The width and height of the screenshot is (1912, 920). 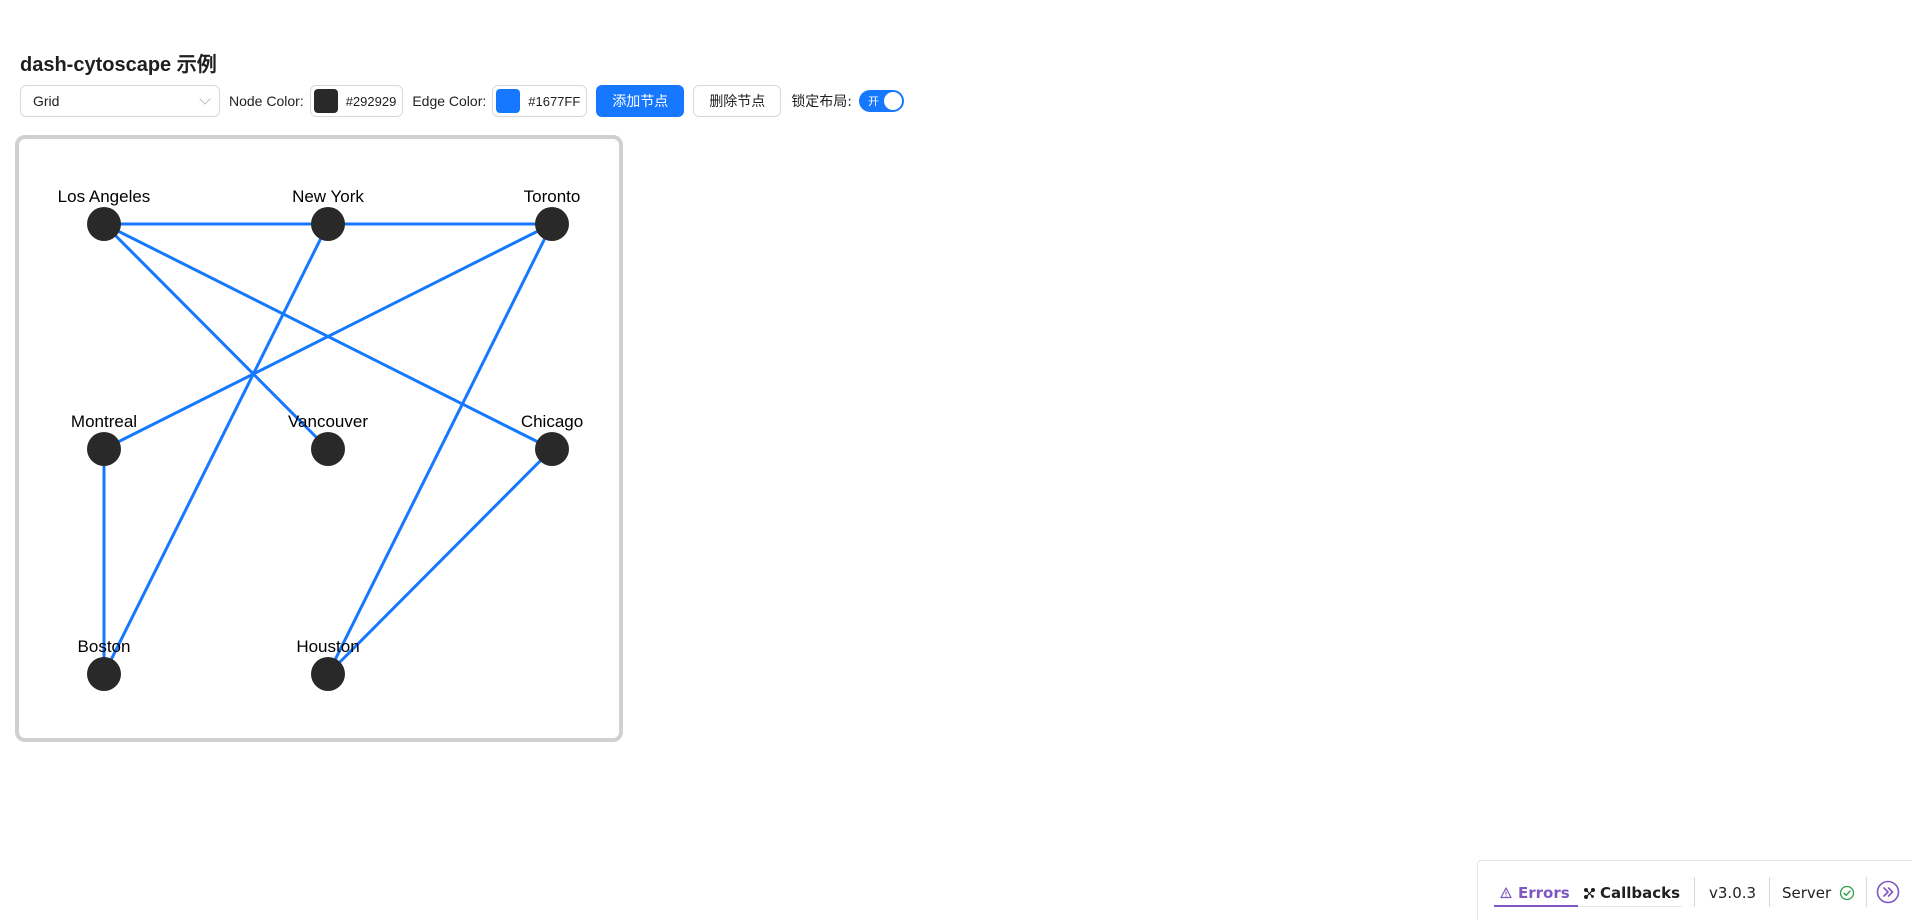 What do you see at coordinates (328, 674) in the screenshot?
I see `graph-node-hou` at bounding box center [328, 674].